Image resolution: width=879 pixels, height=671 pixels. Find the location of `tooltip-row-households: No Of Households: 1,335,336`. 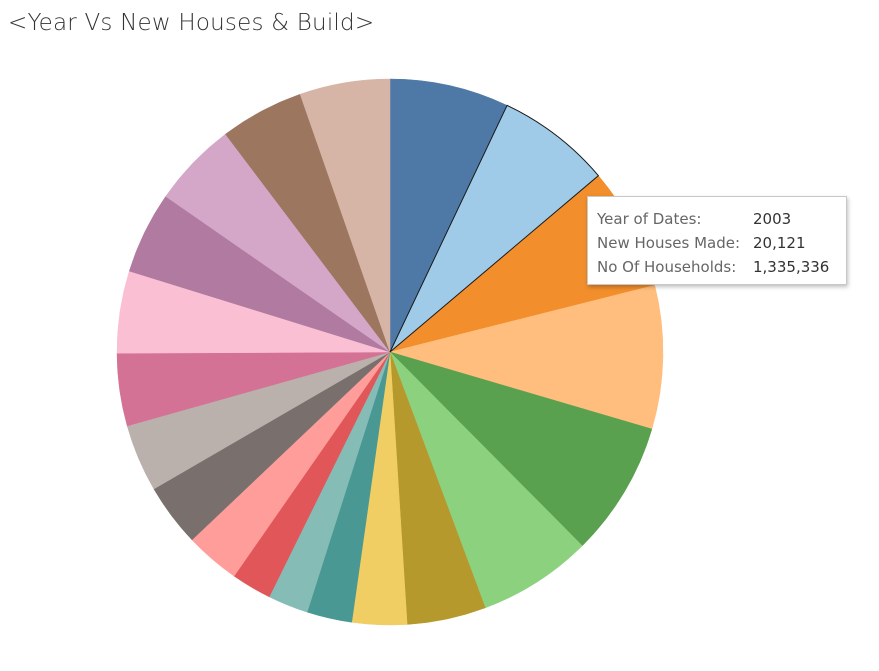

tooltip-row-households: No Of Households: 1,335,336 is located at coordinates (717, 267).